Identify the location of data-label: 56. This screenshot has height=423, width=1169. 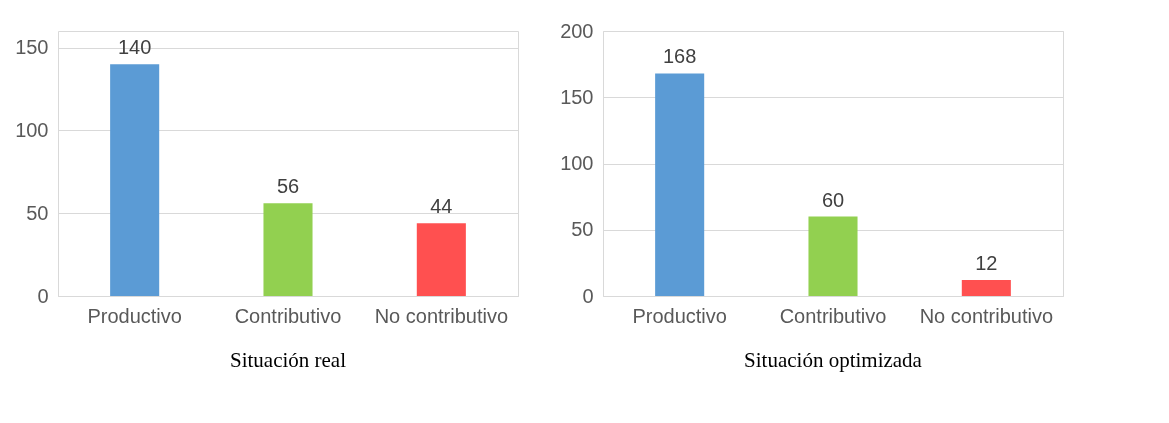
(288, 186).